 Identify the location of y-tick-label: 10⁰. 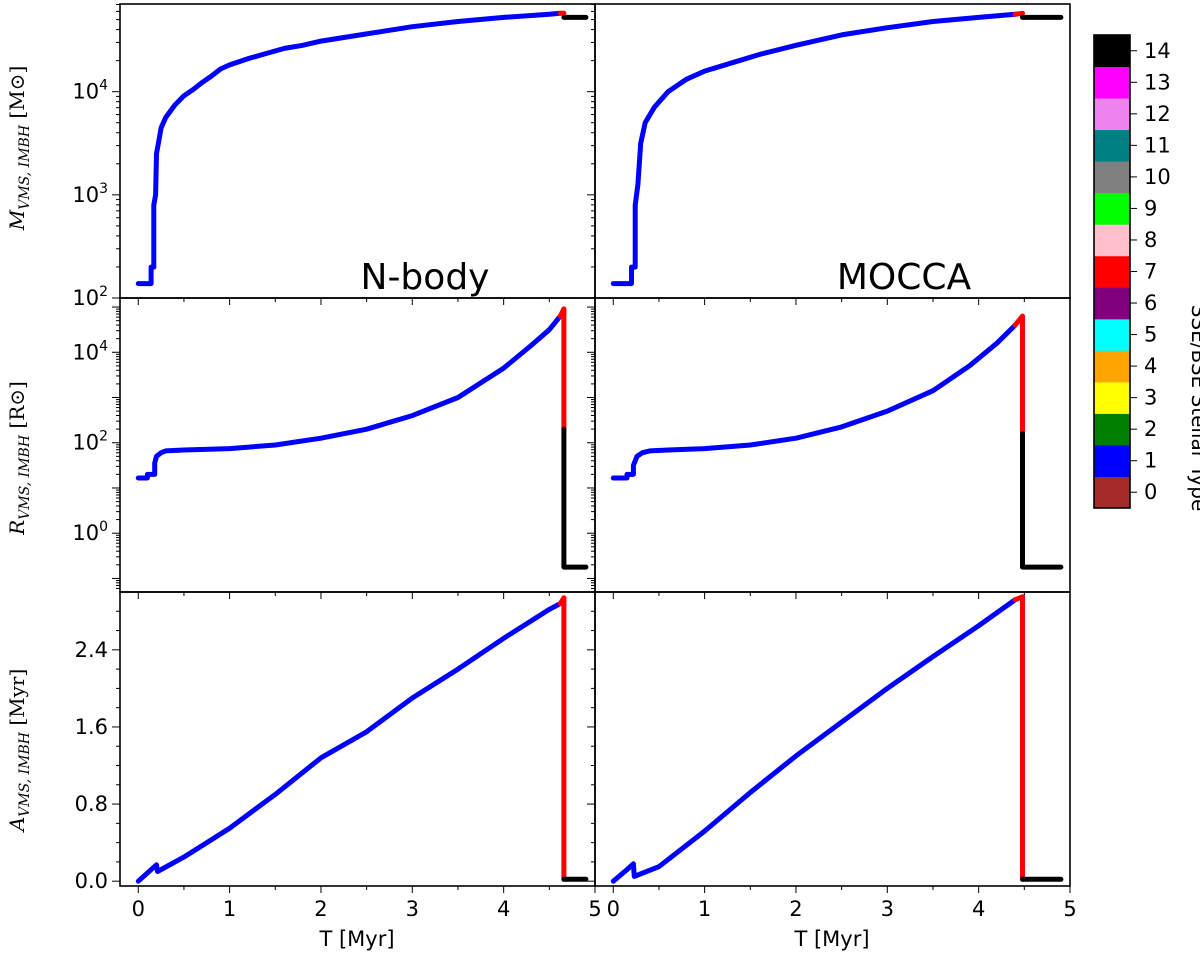
(90, 532).